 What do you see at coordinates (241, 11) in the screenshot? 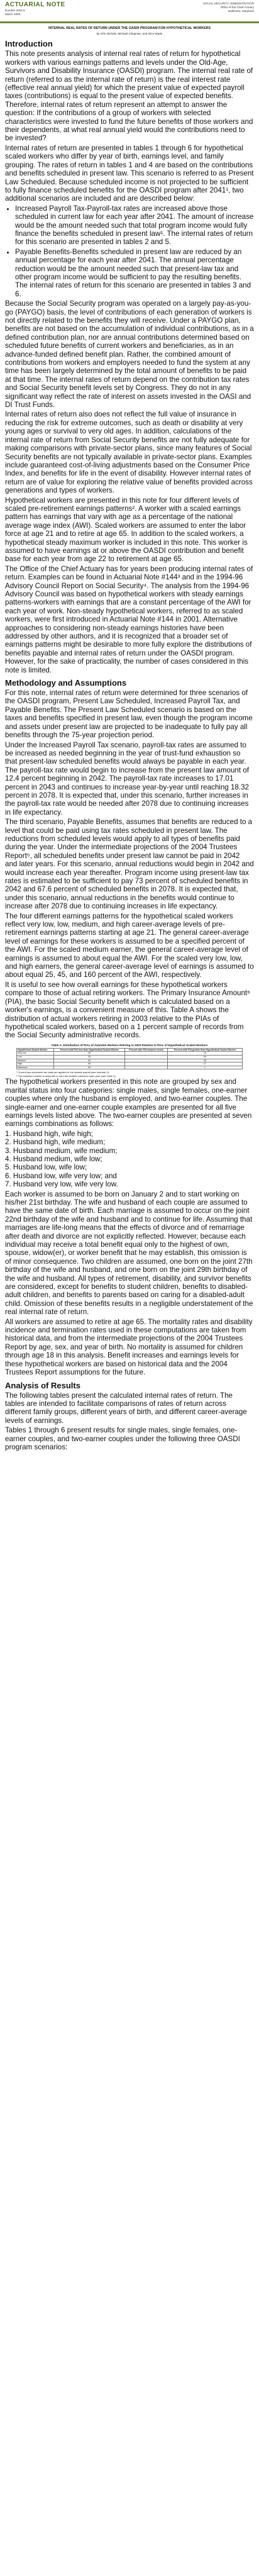
I see `agency-line: Baltimore, Maryland` at bounding box center [241, 11].